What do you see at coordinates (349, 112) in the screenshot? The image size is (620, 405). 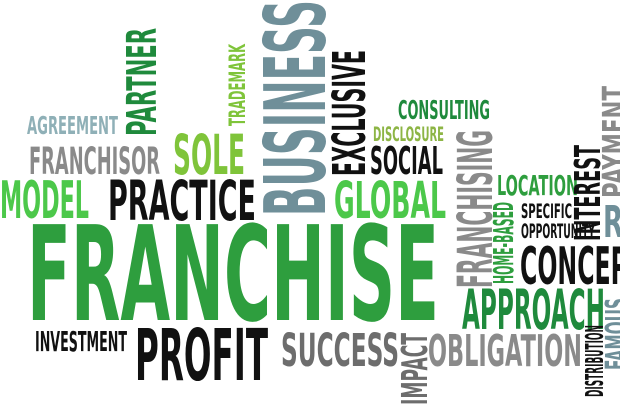 I see `word-exclusive: EXCLUSIVE` at bounding box center [349, 112].